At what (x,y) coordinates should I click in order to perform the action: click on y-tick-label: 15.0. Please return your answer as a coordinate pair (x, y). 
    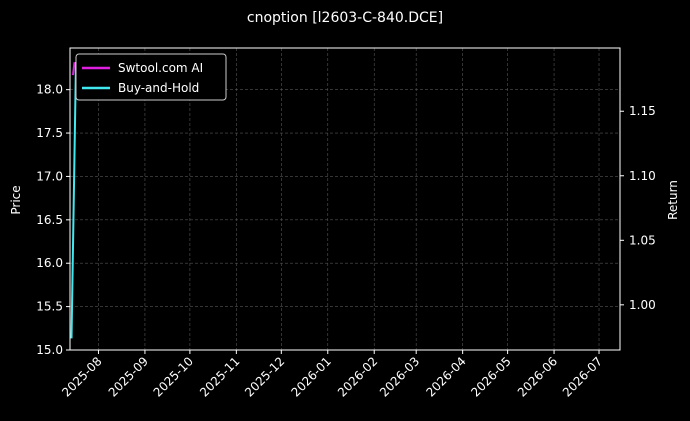
    Looking at the image, I should click on (49, 350).